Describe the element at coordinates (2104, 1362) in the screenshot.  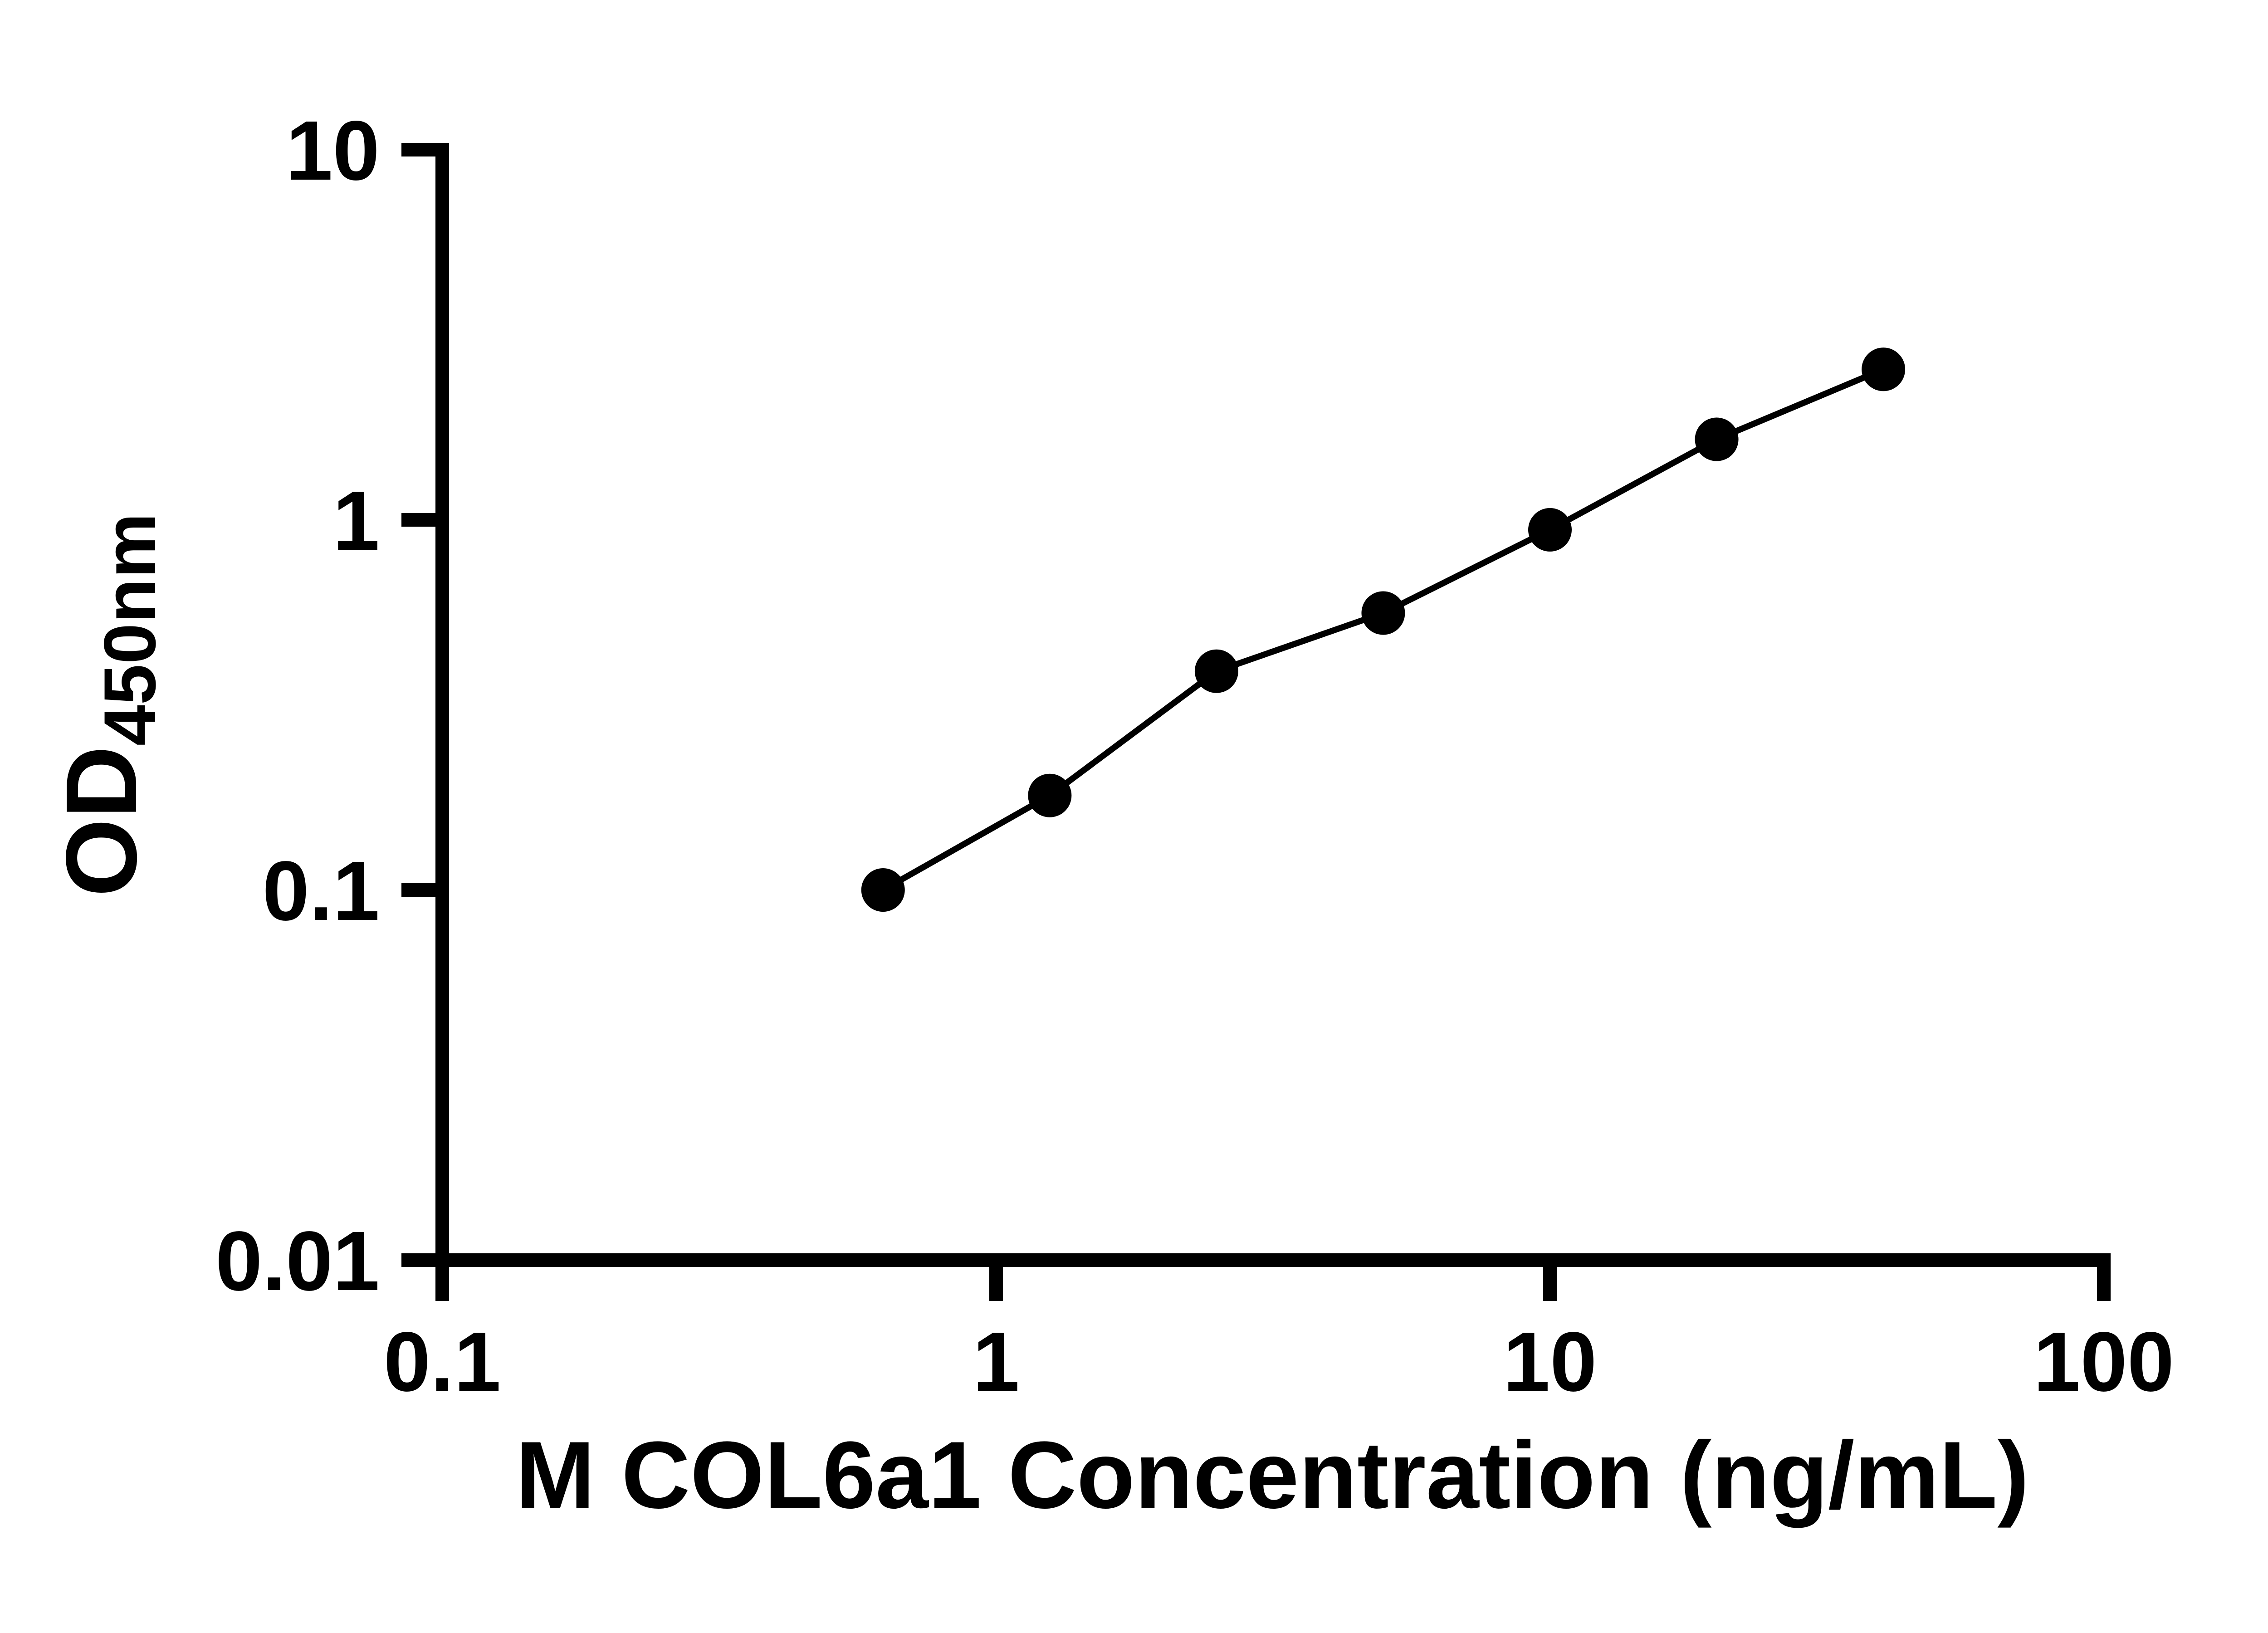
I see `x-tick-label: 100` at that location.